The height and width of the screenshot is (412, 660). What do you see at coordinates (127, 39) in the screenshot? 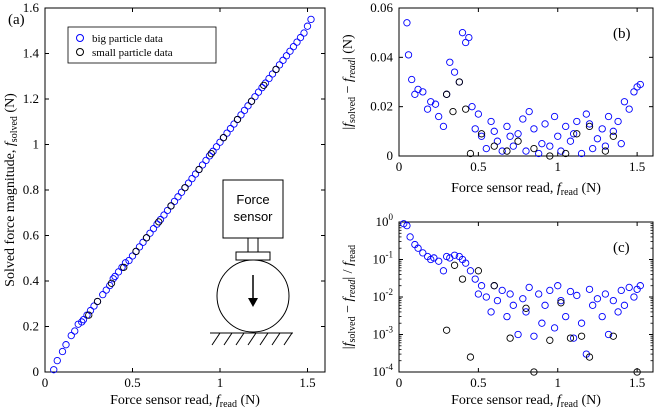
I see `legend-label-big: big particle data` at bounding box center [127, 39].